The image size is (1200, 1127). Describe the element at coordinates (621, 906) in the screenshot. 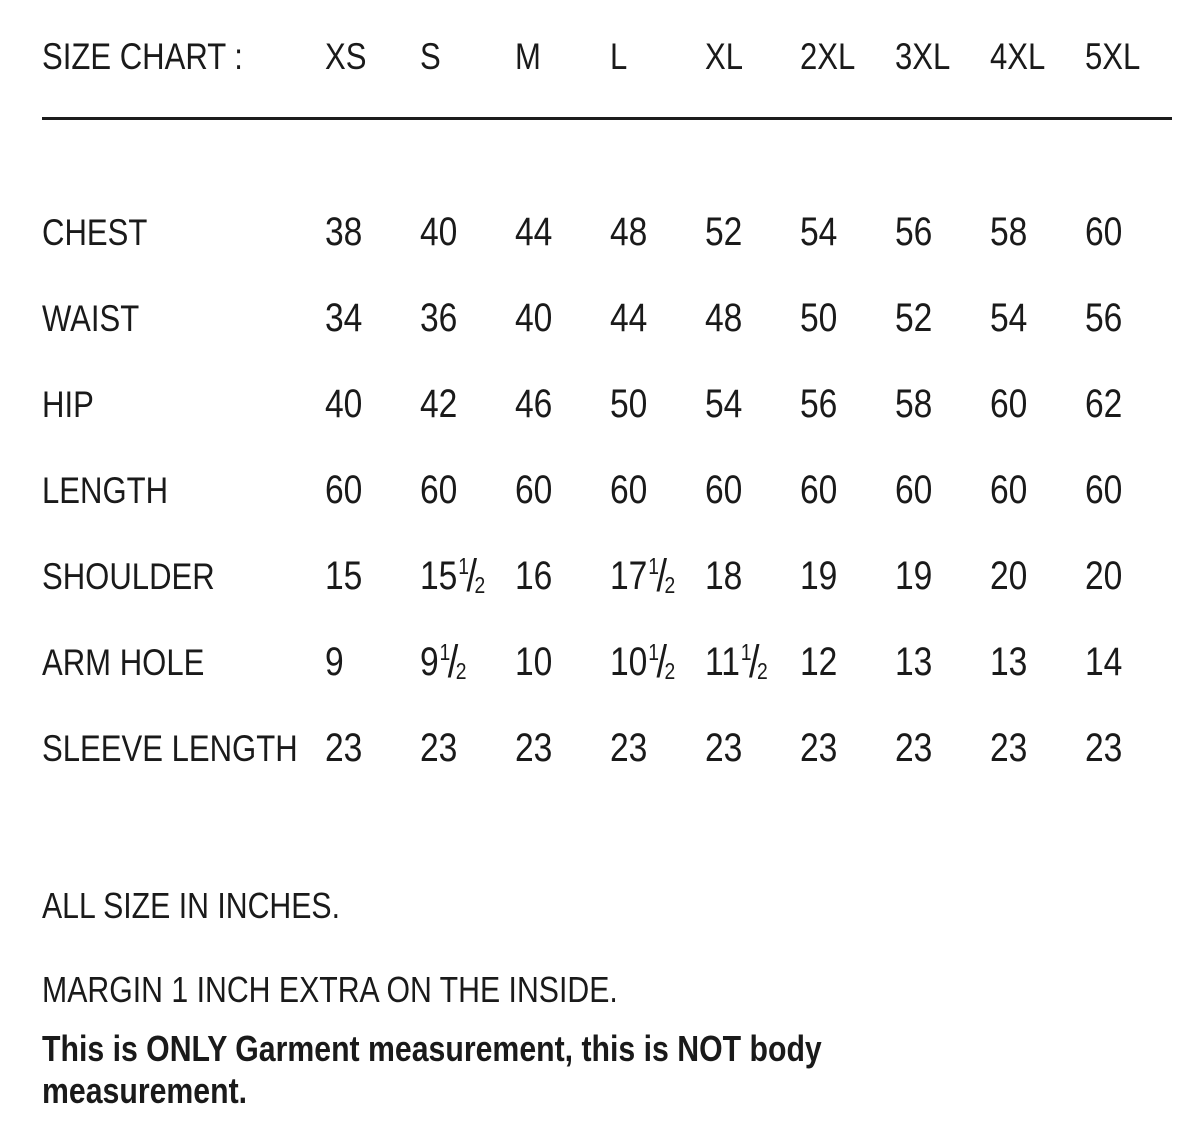

I see `note-units: ALL SIZE IN INCHES.` at that location.